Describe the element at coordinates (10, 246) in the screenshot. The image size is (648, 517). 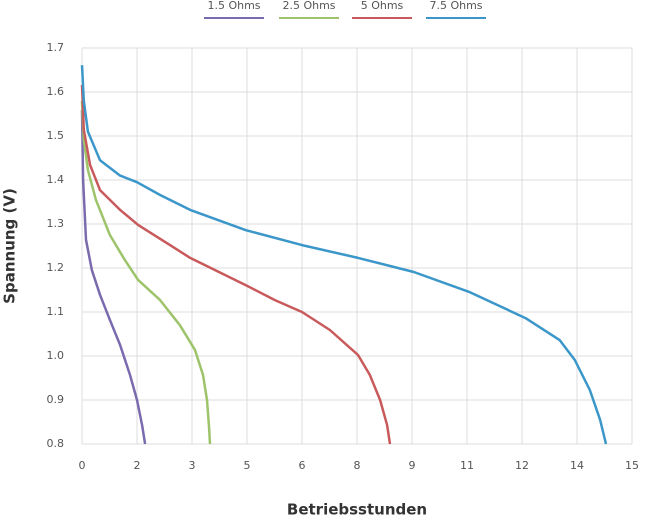
I see `y-axis-title: Spannung (V)` at that location.